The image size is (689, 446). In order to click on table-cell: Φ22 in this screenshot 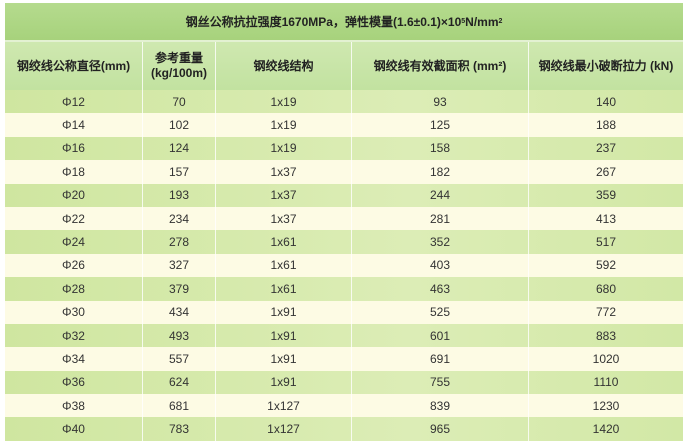, I will do `click(74, 218)`.